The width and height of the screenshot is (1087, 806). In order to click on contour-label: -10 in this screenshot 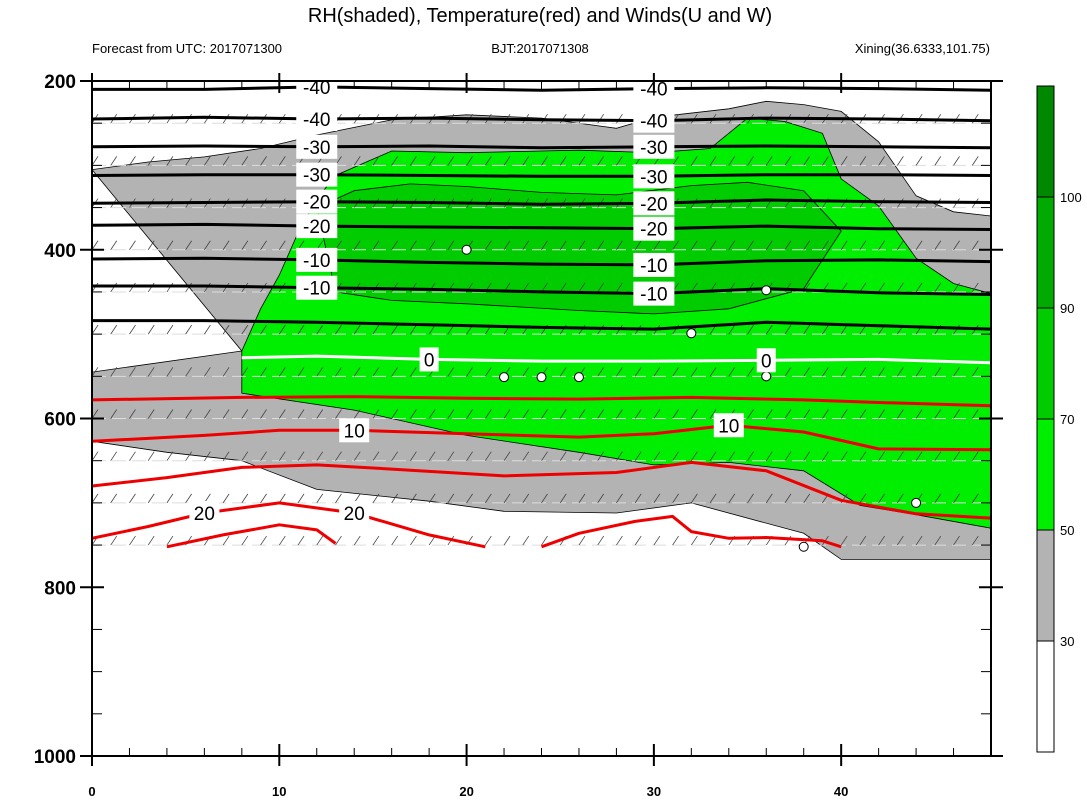, I will do `click(317, 259)`.